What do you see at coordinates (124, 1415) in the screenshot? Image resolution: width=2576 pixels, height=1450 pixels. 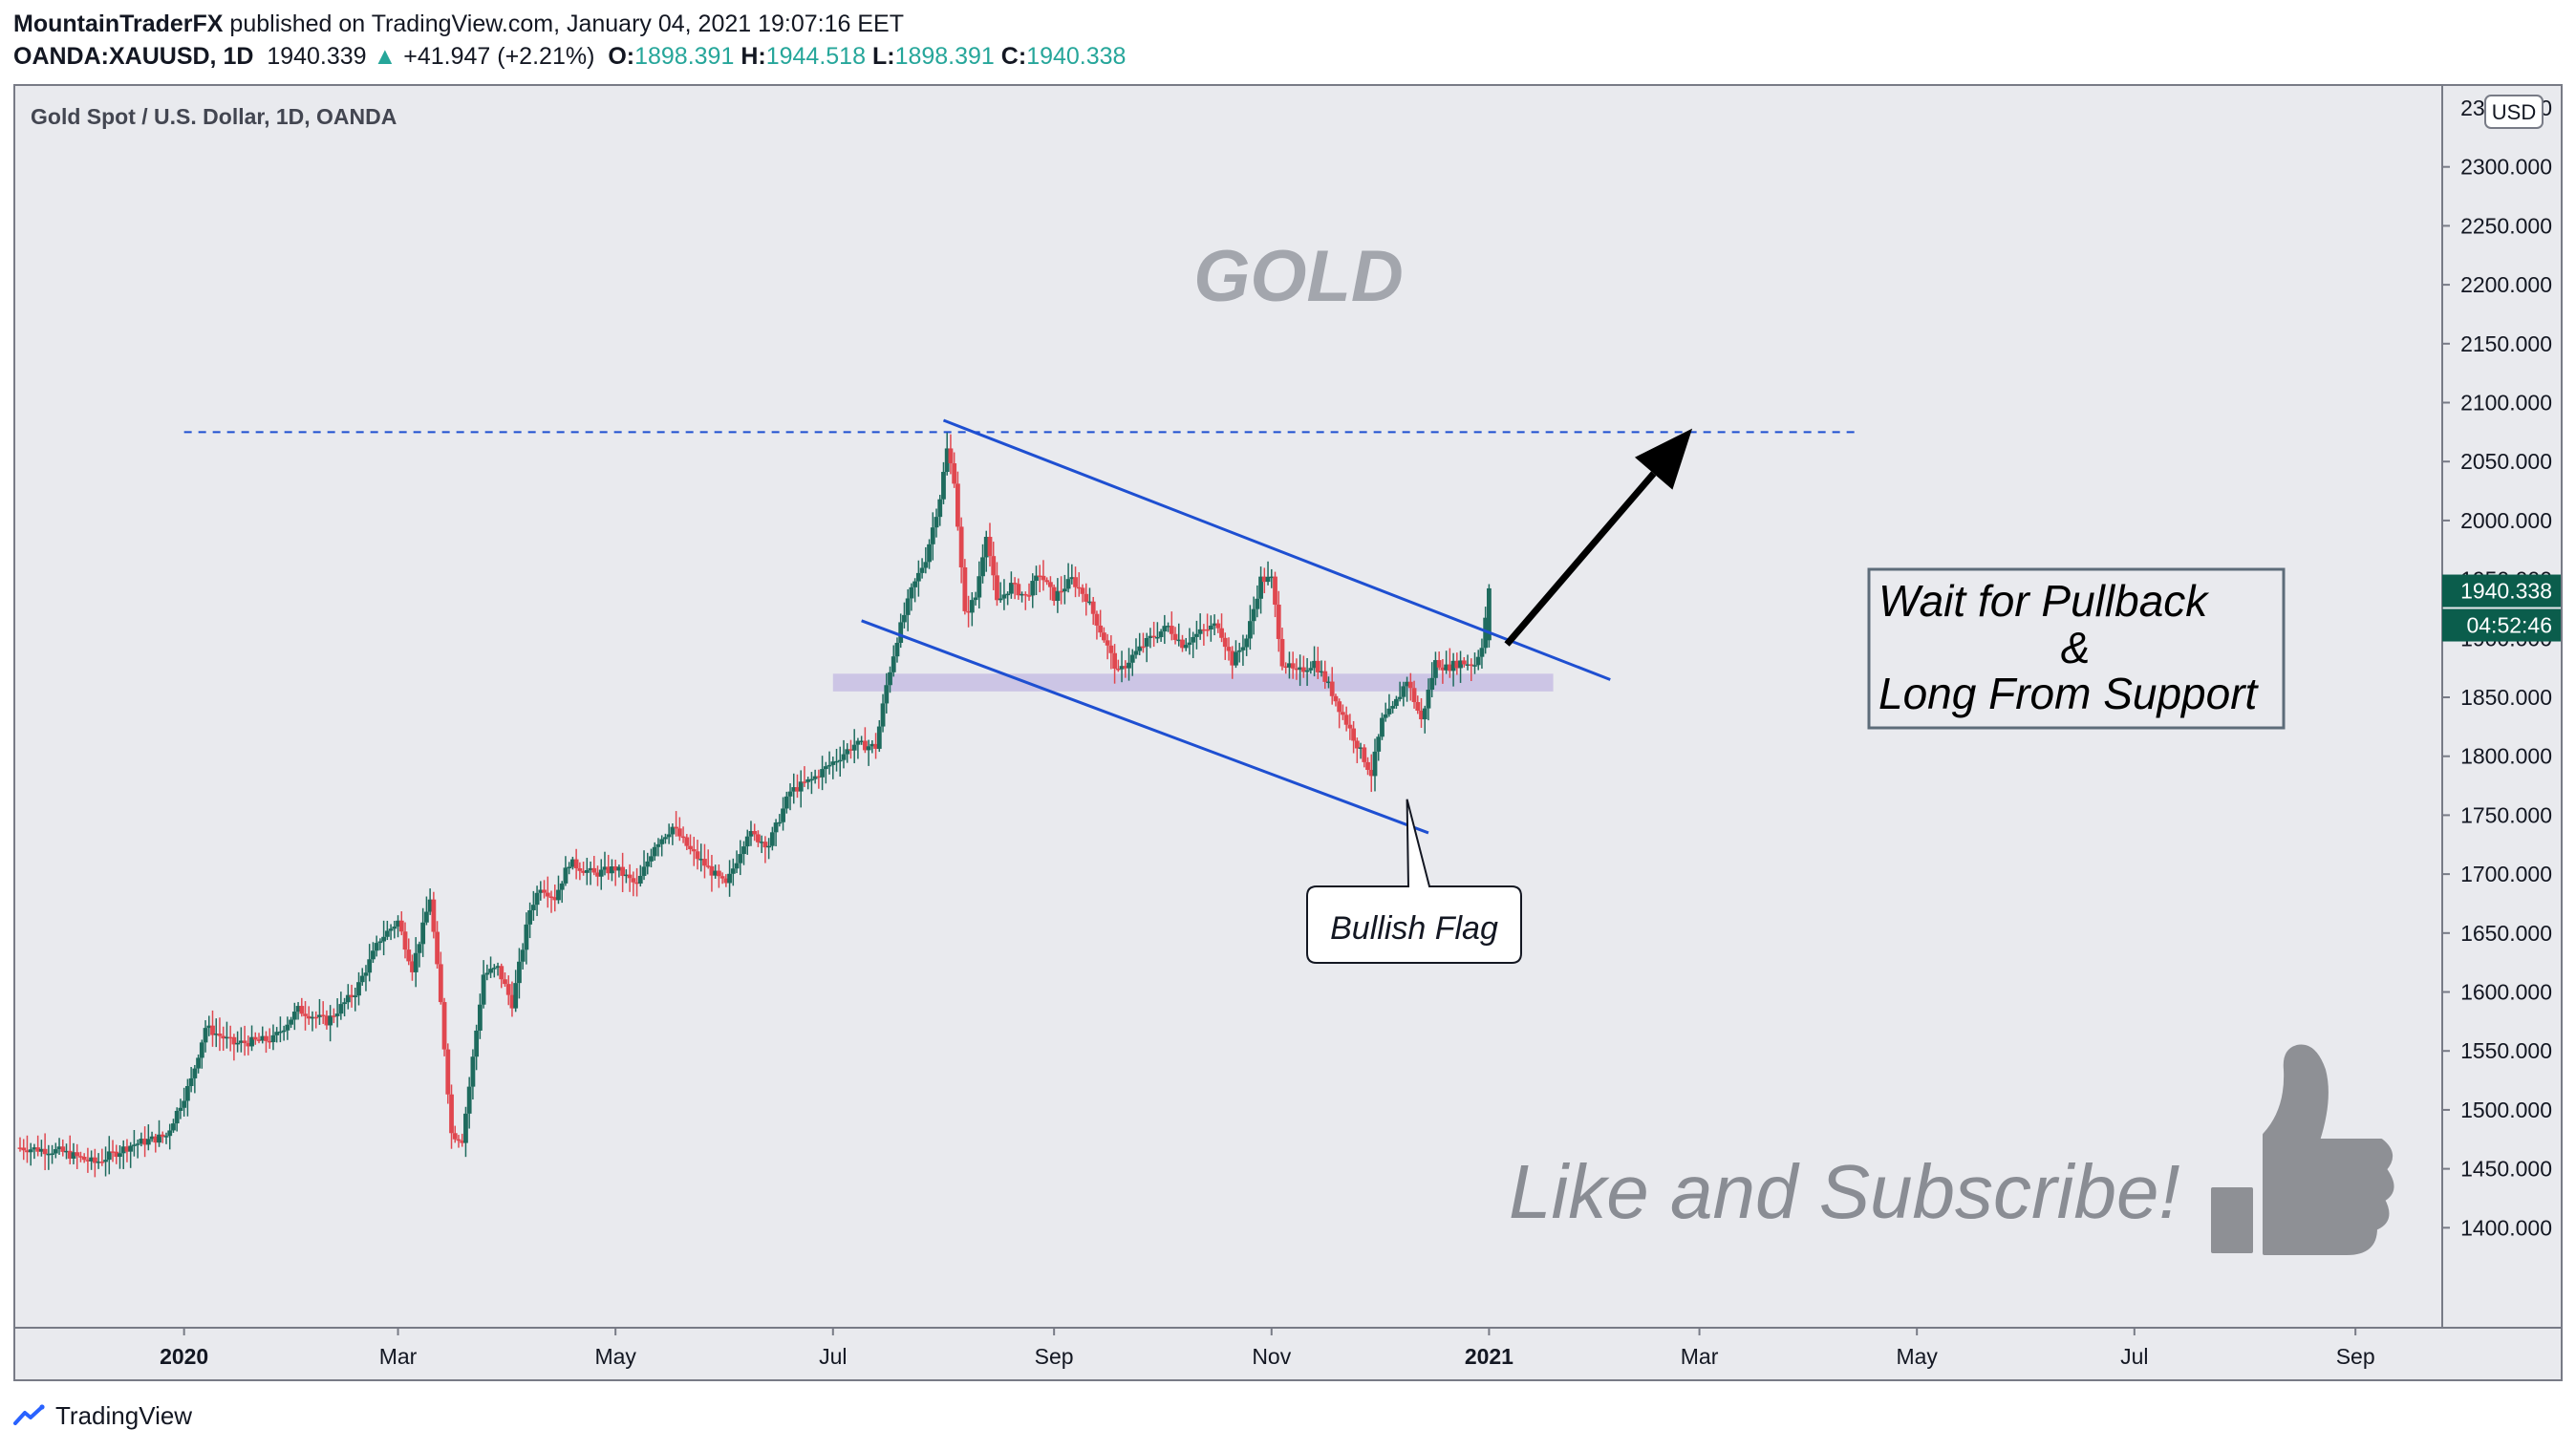 I see `tradingview-brand: TradingView` at bounding box center [124, 1415].